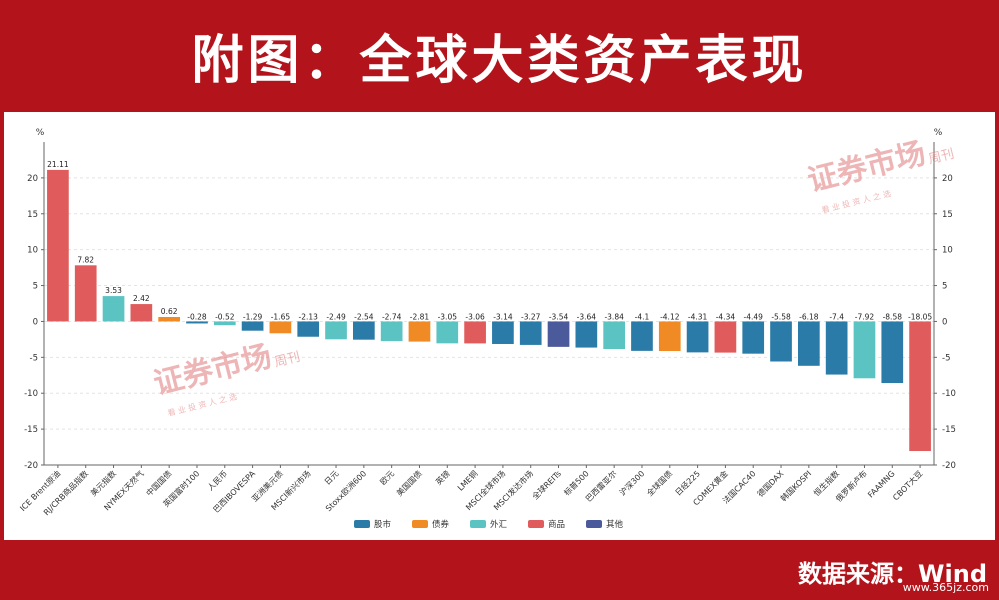  Describe the element at coordinates (944, 287) in the screenshot. I see `y-tick-label-right: 5` at that location.